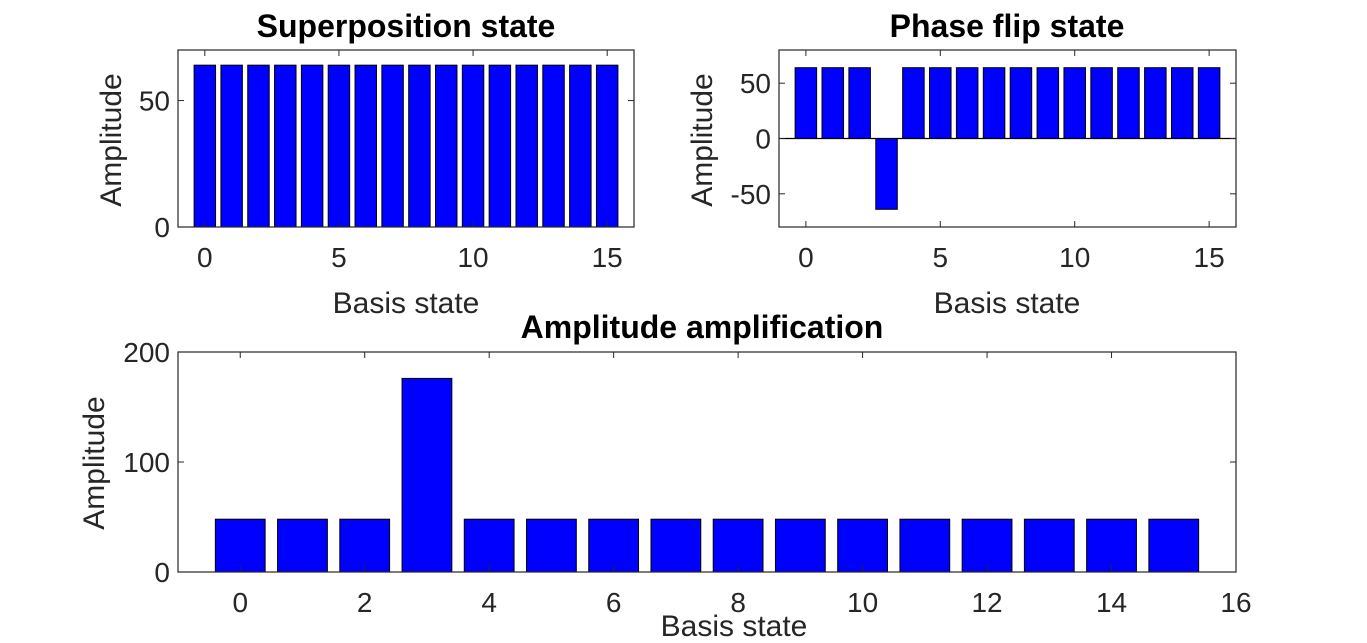 This screenshot has height=643, width=1367. Describe the element at coordinates (702, 327) in the screenshot. I see `chart-title: Amplitude amplification` at that location.